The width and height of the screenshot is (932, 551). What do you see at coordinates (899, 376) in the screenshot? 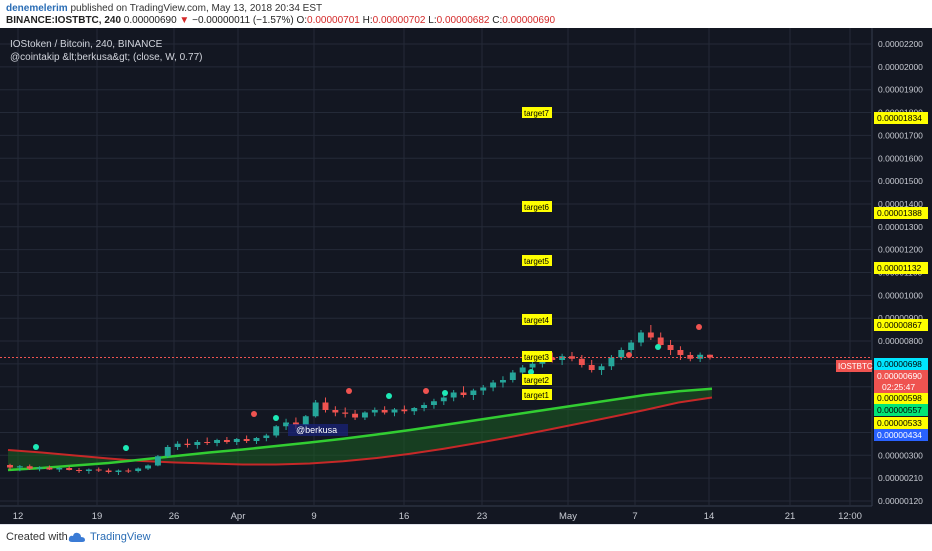
I see `price-label: 0.00000690` at bounding box center [899, 376].